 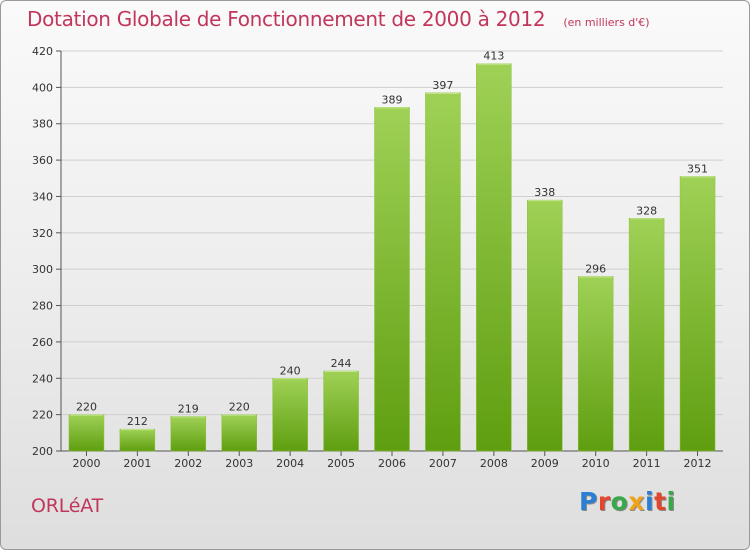 I want to click on y-tick-label: 340, so click(x=42, y=196).